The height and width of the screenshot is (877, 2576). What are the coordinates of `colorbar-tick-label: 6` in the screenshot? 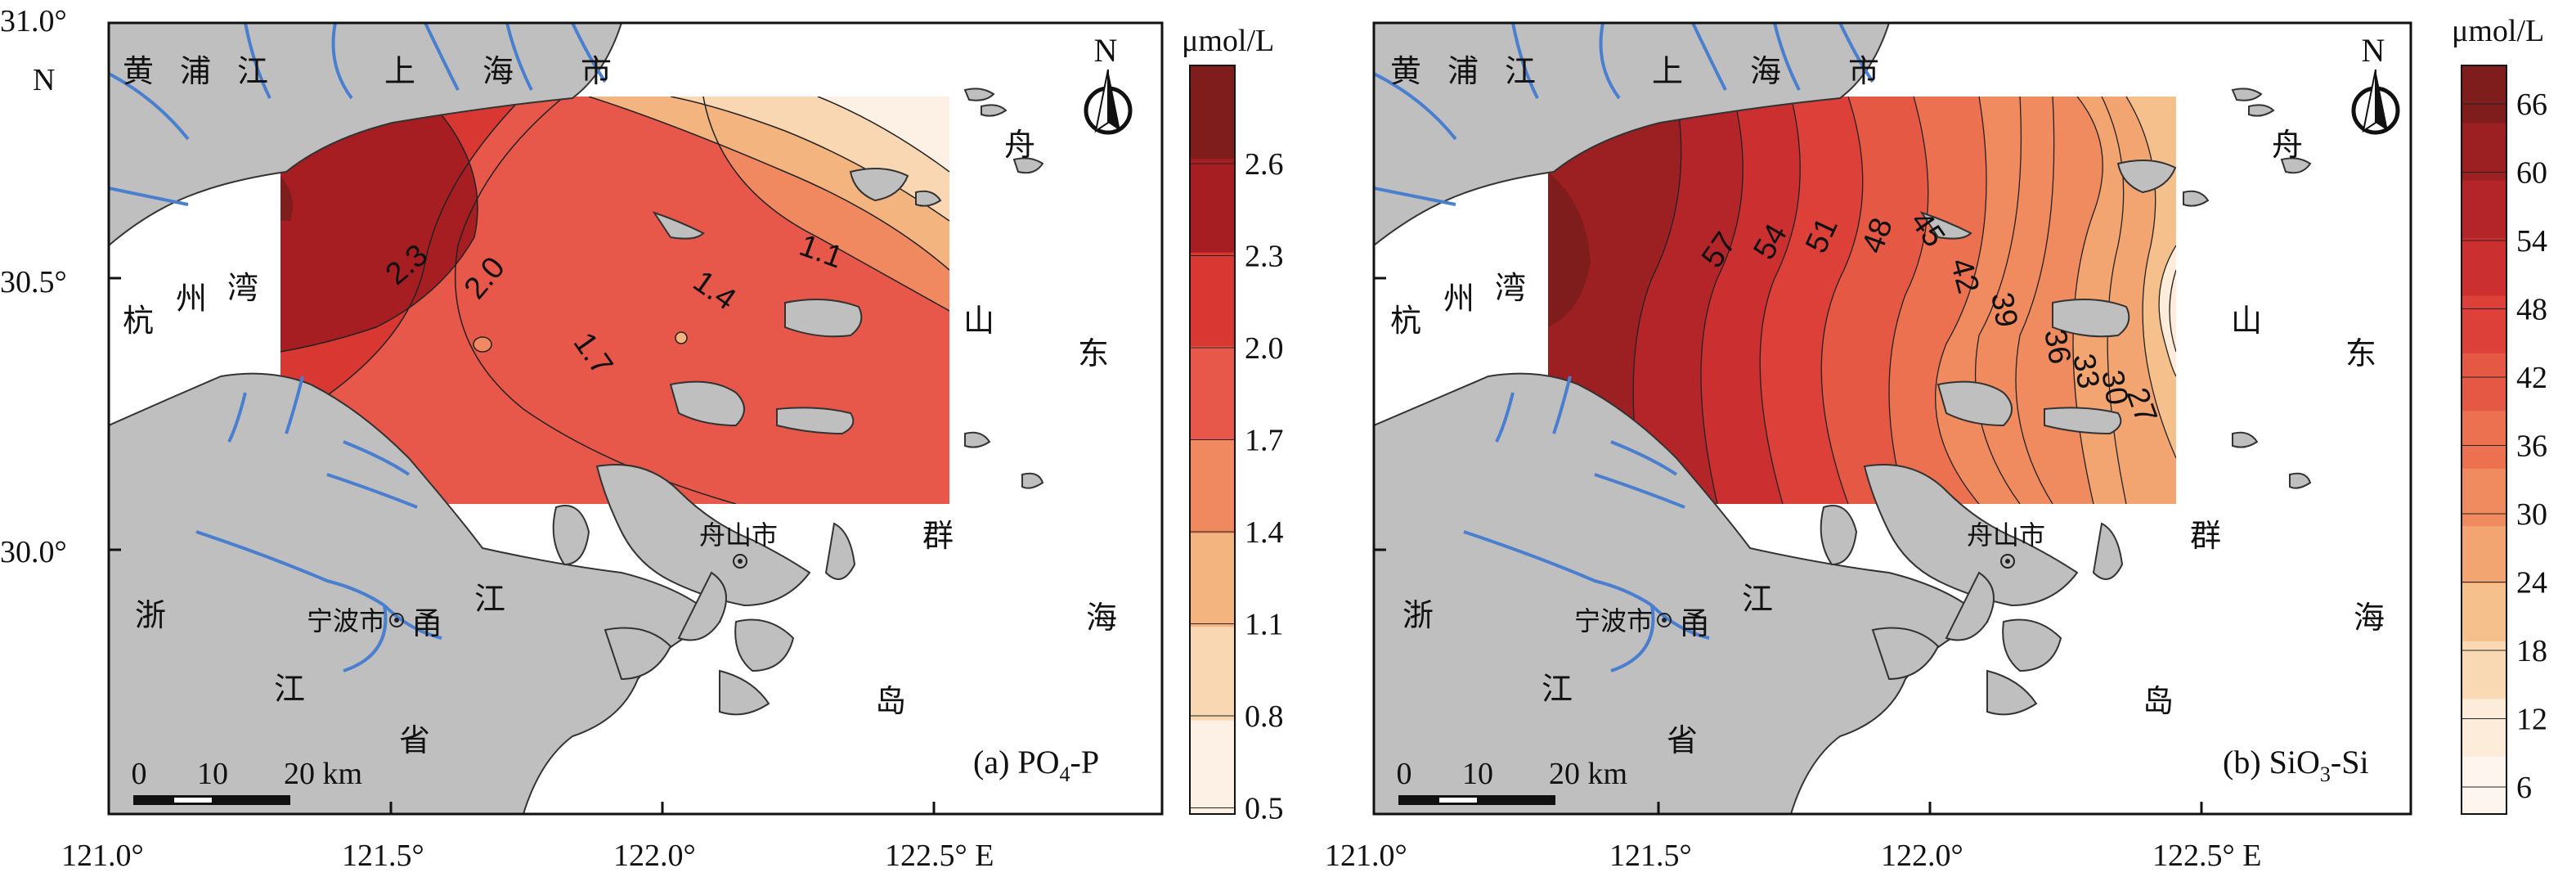 It's located at (2524, 788).